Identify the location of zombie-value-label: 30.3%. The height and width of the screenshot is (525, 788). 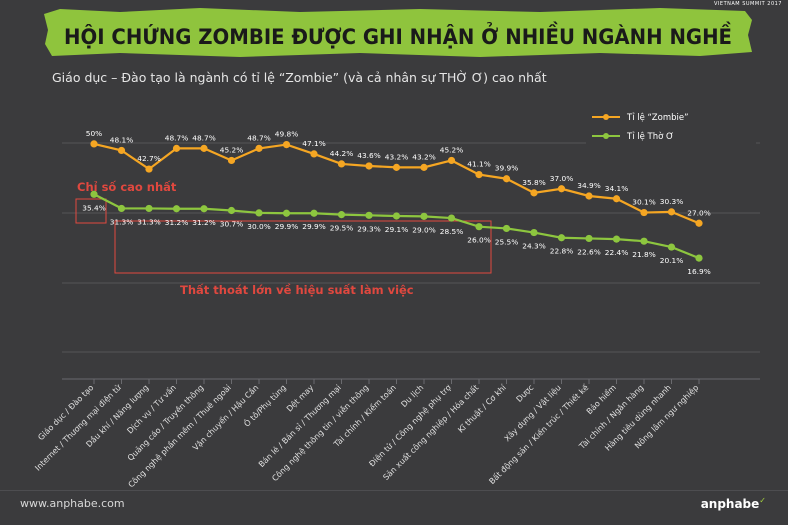
(671, 201).